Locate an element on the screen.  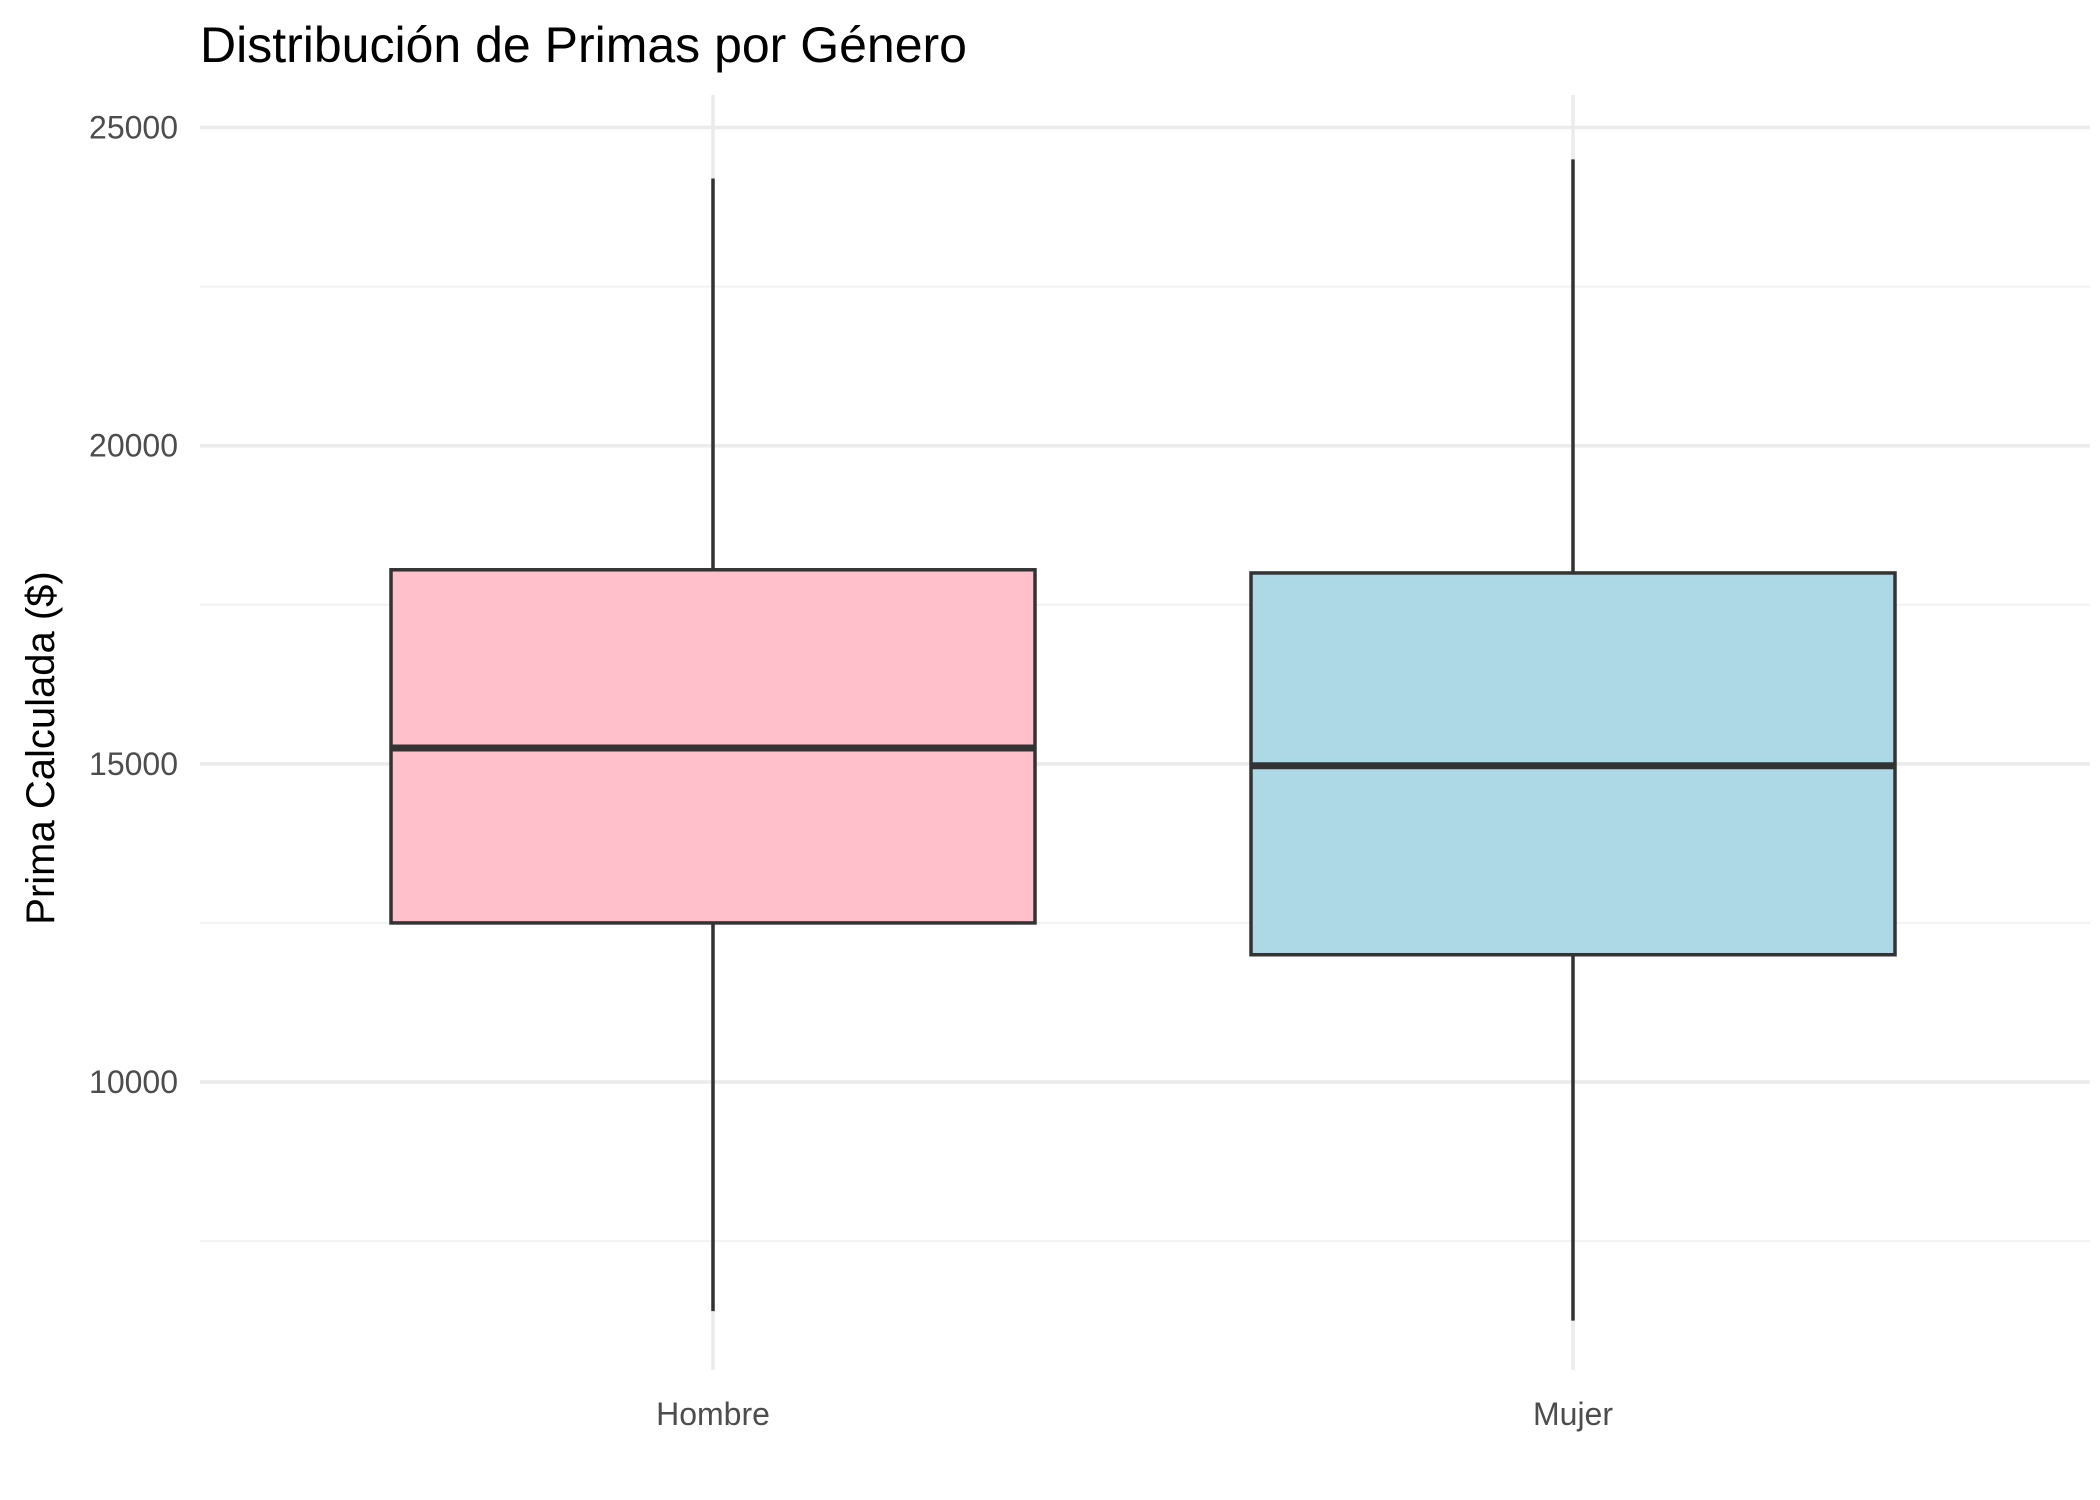
chart-title: Distribución de Primas por Género is located at coordinates (583, 45).